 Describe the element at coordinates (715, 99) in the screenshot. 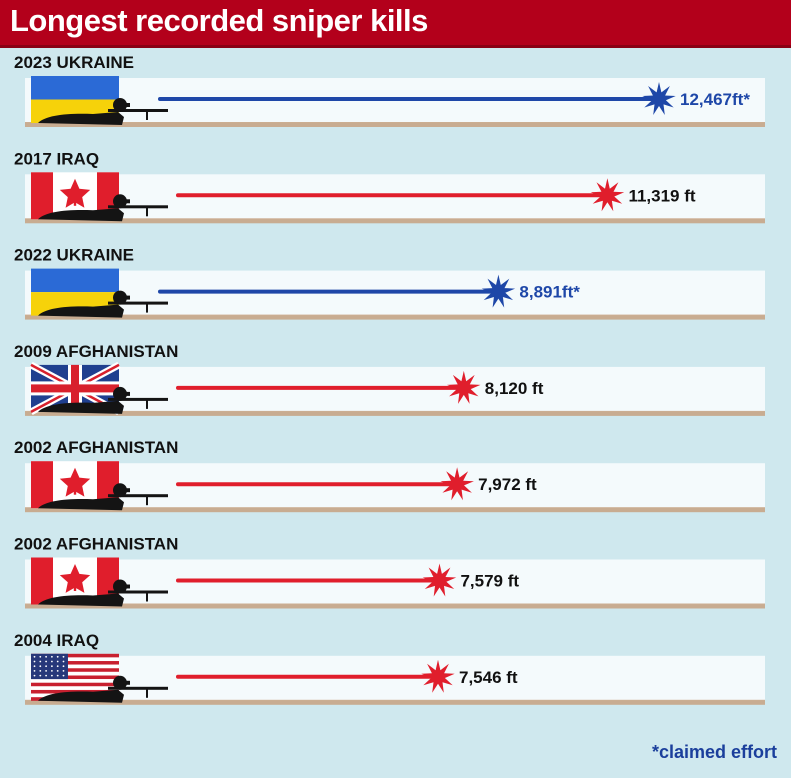

I see `value-label: 12,467ft*` at that location.